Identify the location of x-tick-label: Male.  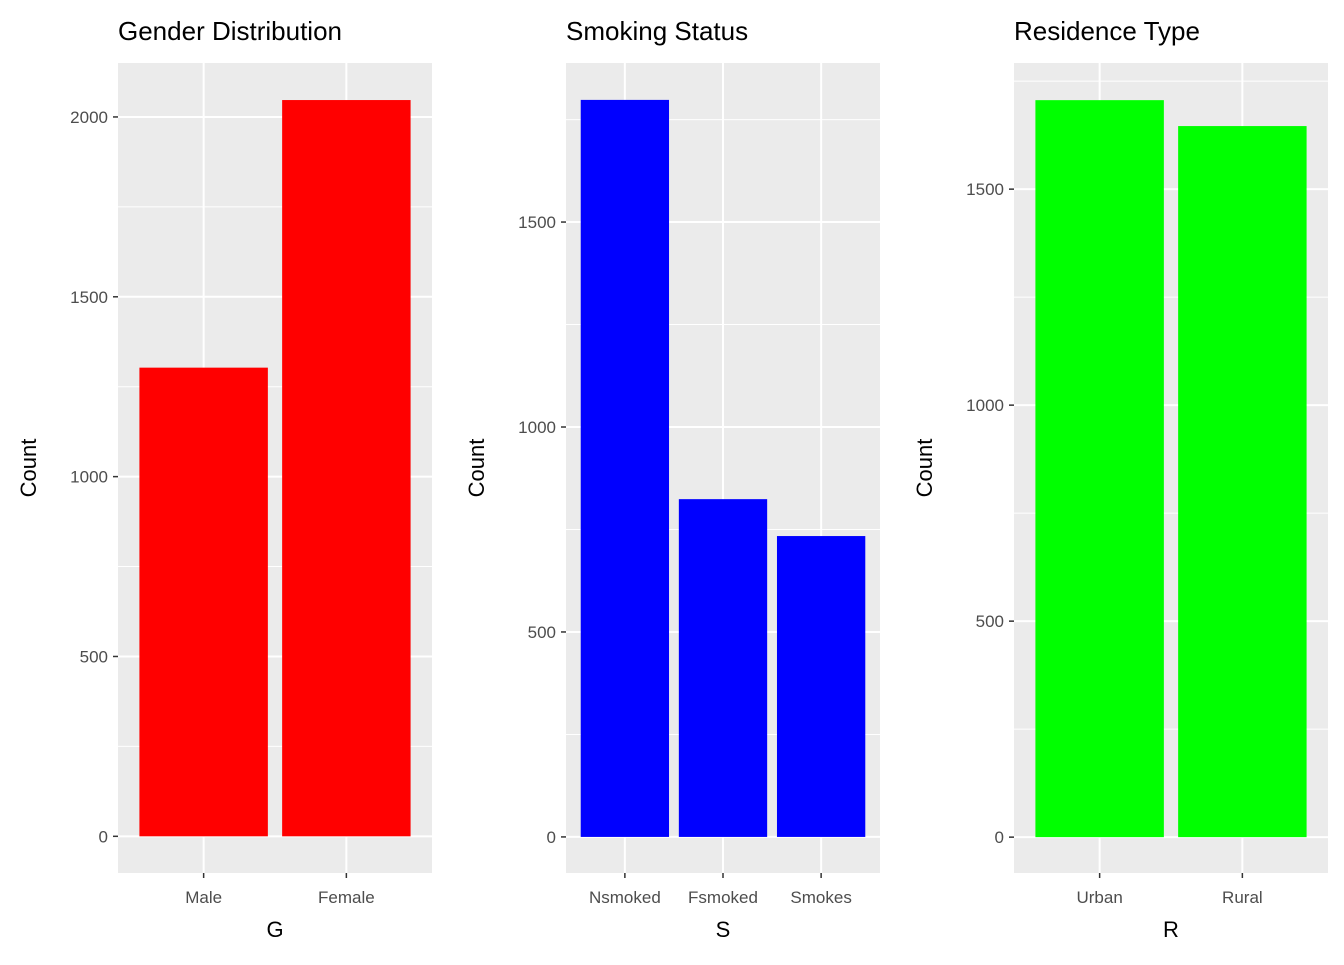
(203, 897).